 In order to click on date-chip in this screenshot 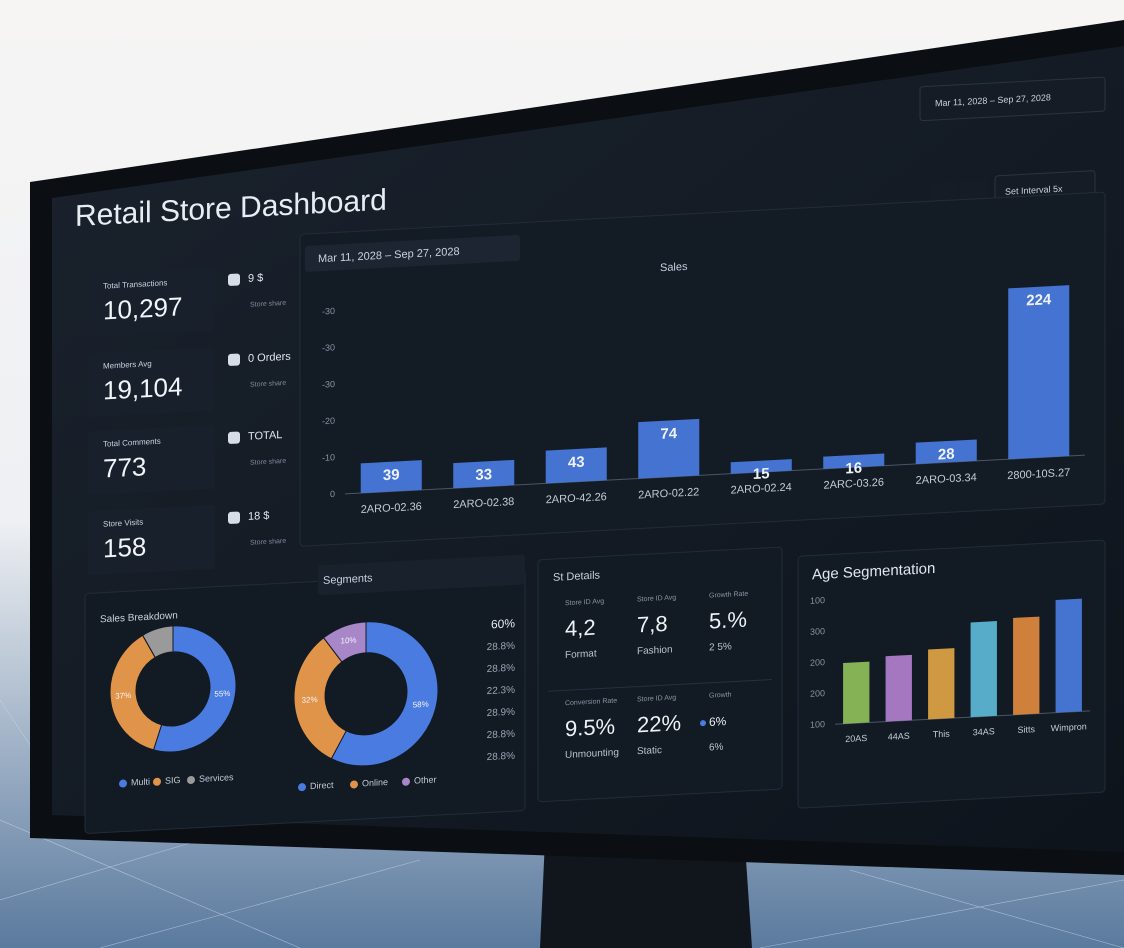, I will do `click(412, 253)`.